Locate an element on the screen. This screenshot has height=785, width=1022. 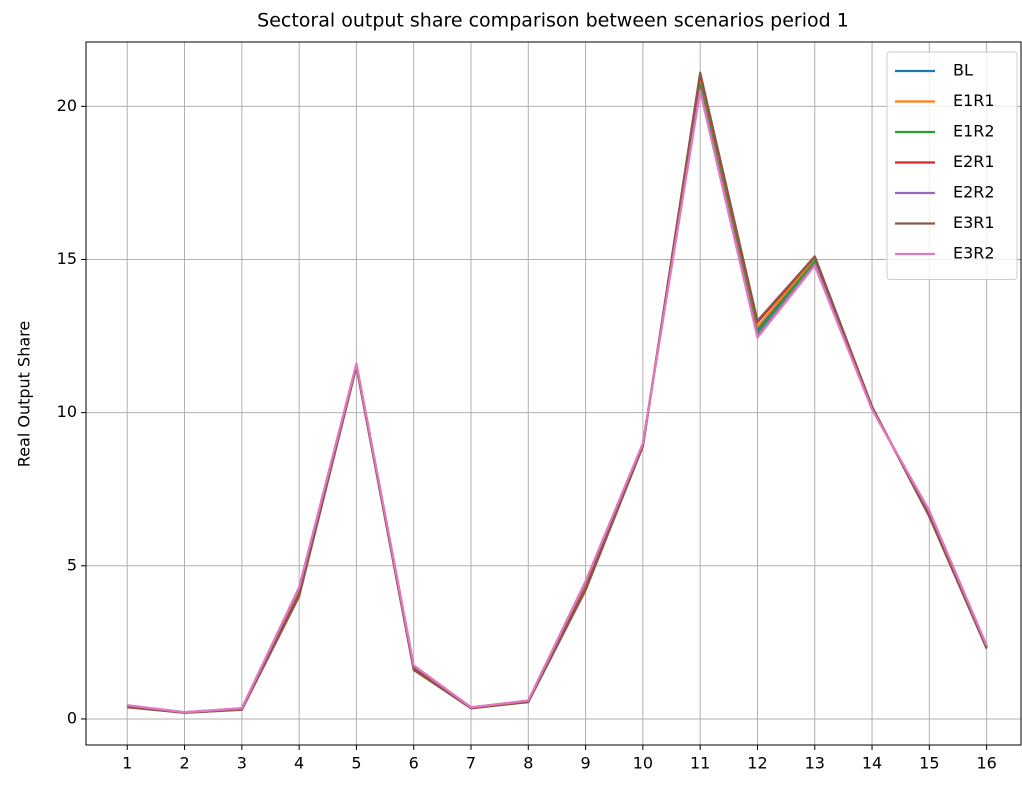
x-tick-label: 11 is located at coordinates (700, 763).